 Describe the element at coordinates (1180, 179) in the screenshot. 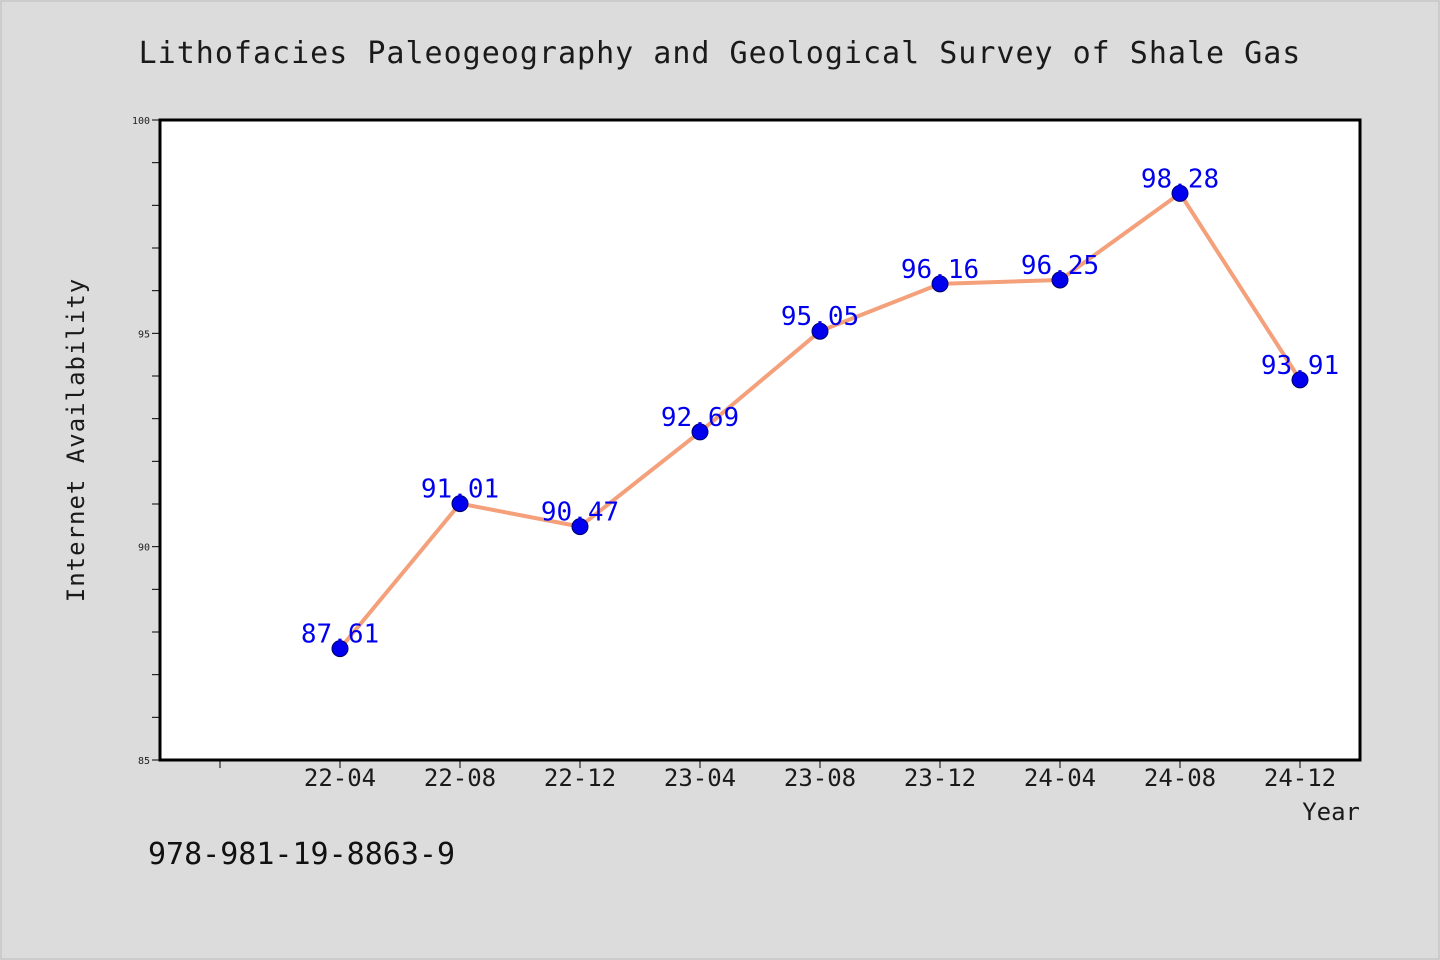

I see `data-label: 98.28` at that location.